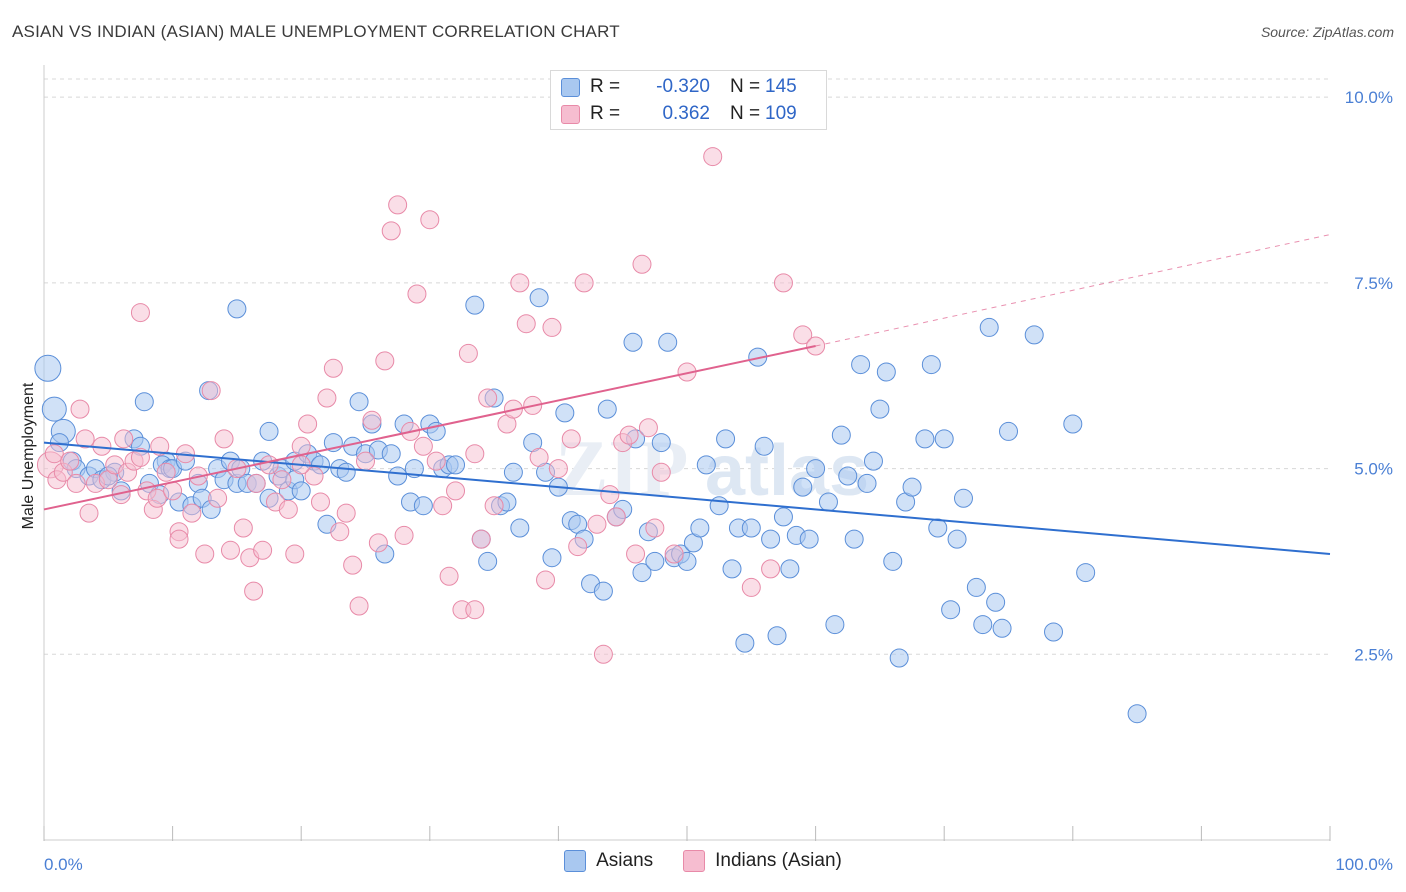  I want to click on y-tick-label: 2.5%, so click(1373, 654).